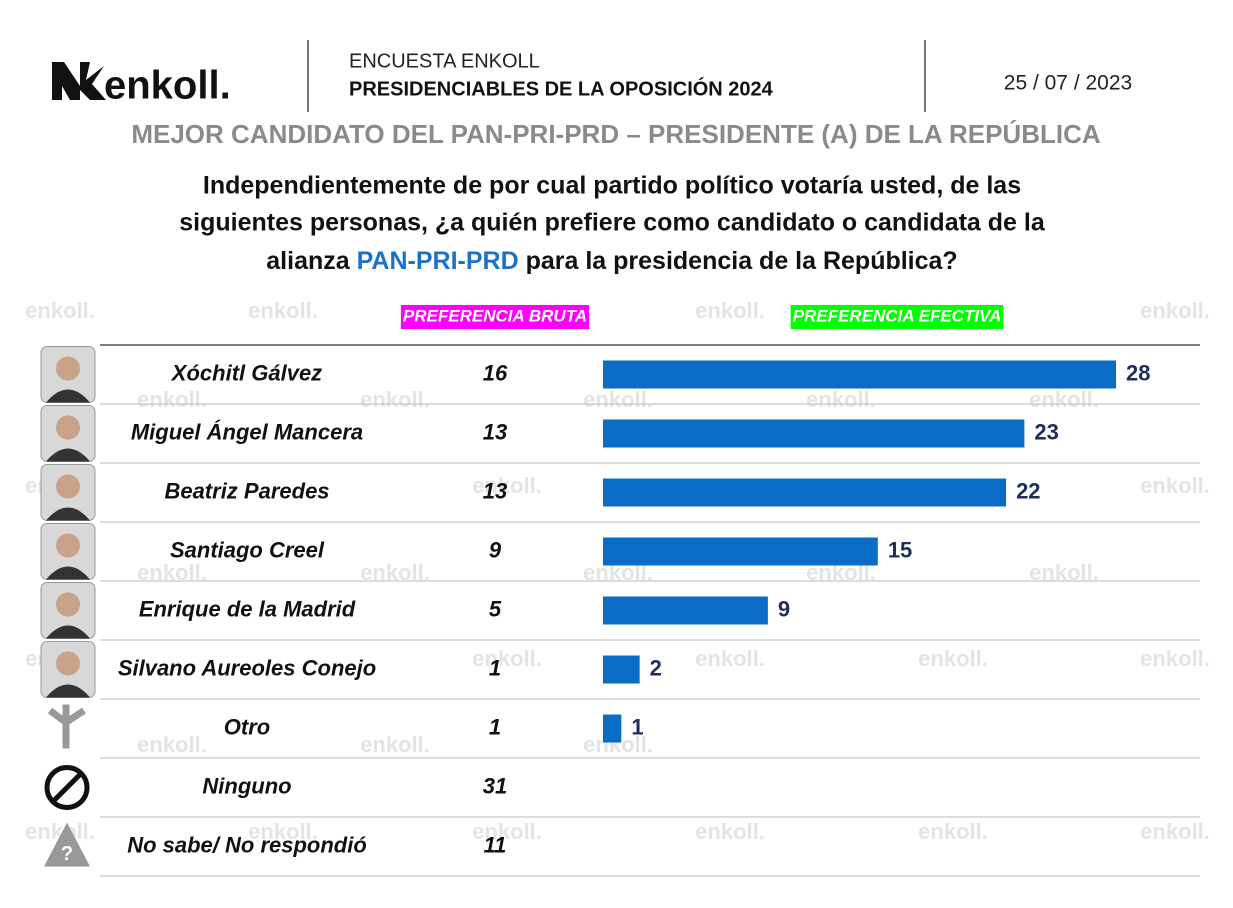  I want to click on category-label: Santiago Creel, so click(247, 549).